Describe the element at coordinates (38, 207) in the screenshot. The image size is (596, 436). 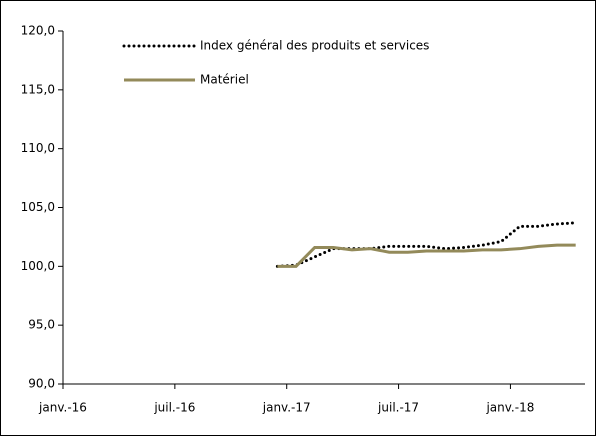
I see `y-tick-label: 105,0` at that location.